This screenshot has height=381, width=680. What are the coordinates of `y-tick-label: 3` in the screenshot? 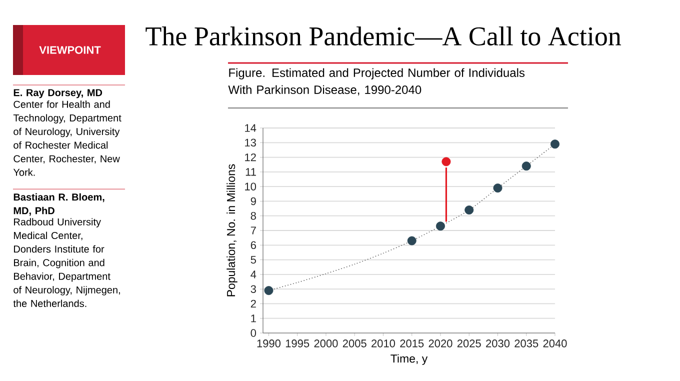 It's located at (253, 289).